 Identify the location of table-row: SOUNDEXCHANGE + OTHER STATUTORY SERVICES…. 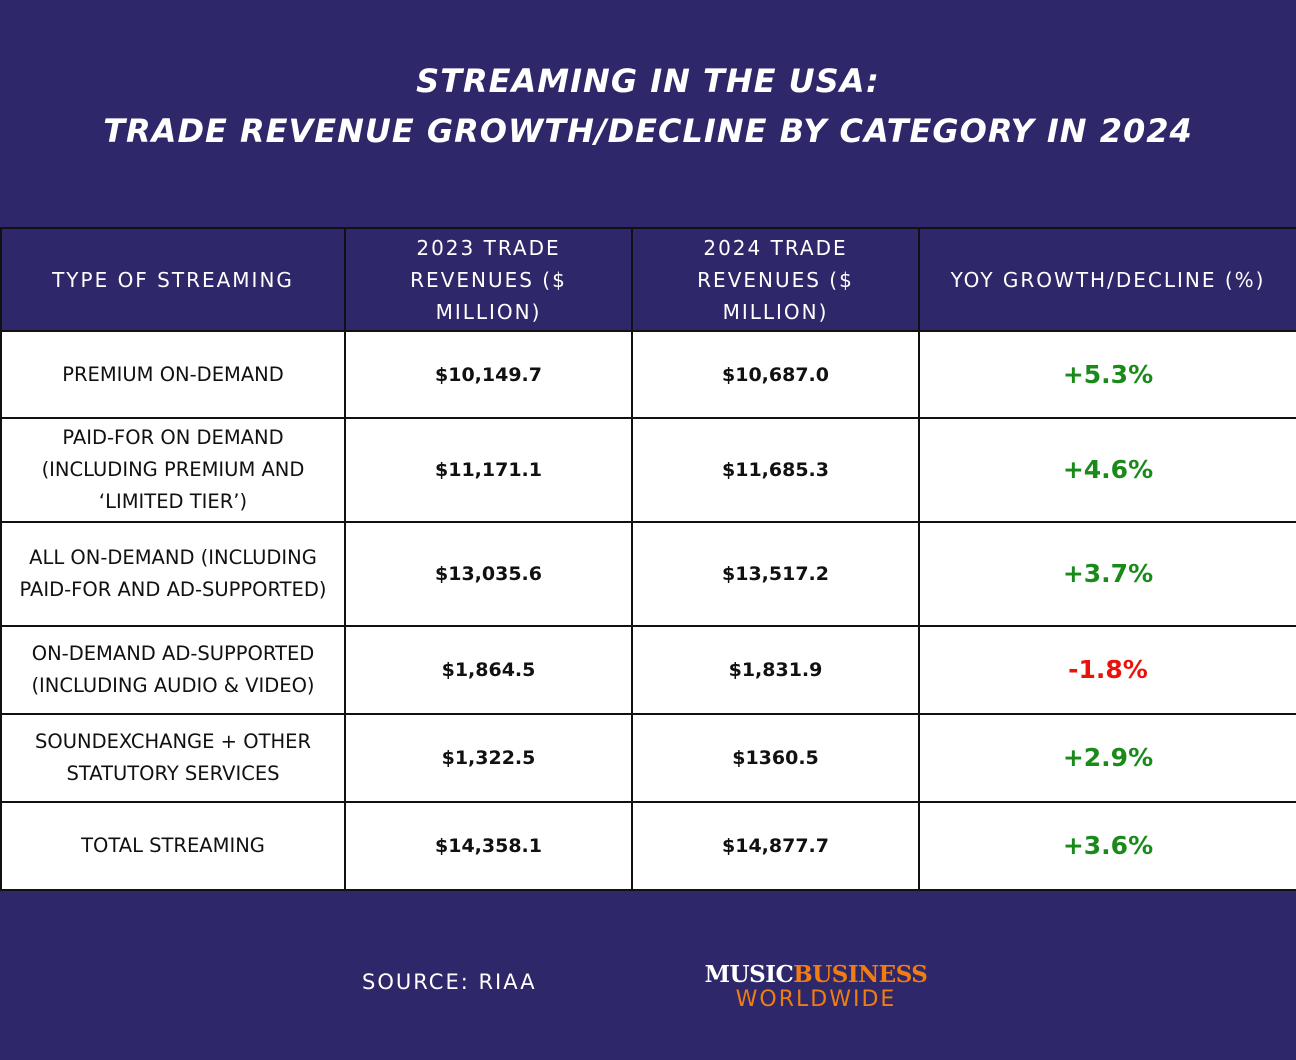
(648, 758).